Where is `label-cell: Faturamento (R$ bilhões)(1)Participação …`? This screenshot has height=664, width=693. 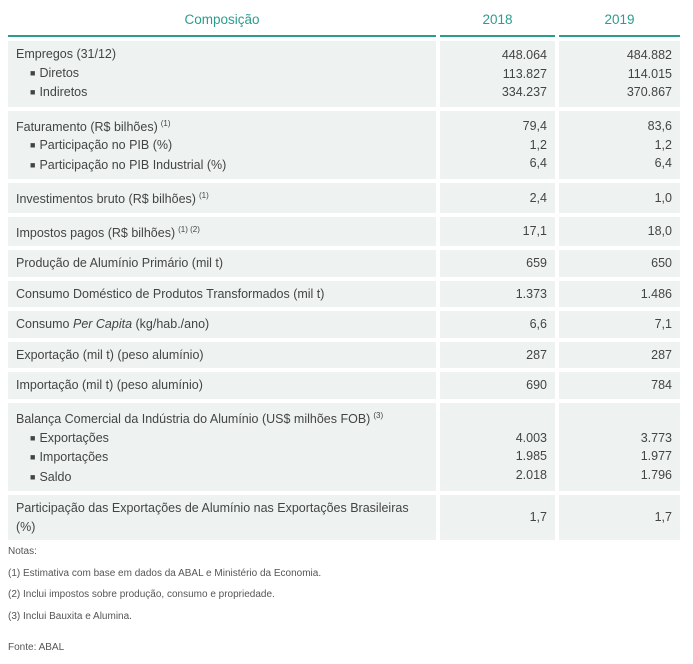 label-cell: Faturamento (R$ bilhões)(1)Participação … is located at coordinates (222, 145).